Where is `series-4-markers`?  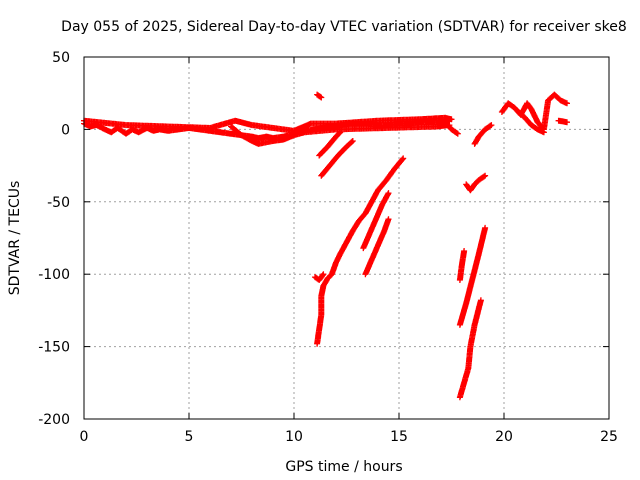 series-4-markers is located at coordinates (319, 277).